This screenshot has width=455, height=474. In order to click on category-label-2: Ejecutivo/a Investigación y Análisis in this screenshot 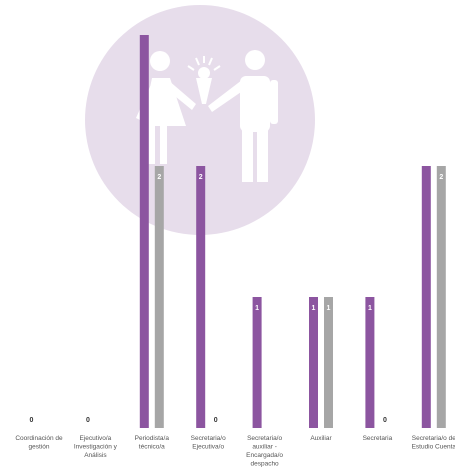, I will do `click(96, 447)`.